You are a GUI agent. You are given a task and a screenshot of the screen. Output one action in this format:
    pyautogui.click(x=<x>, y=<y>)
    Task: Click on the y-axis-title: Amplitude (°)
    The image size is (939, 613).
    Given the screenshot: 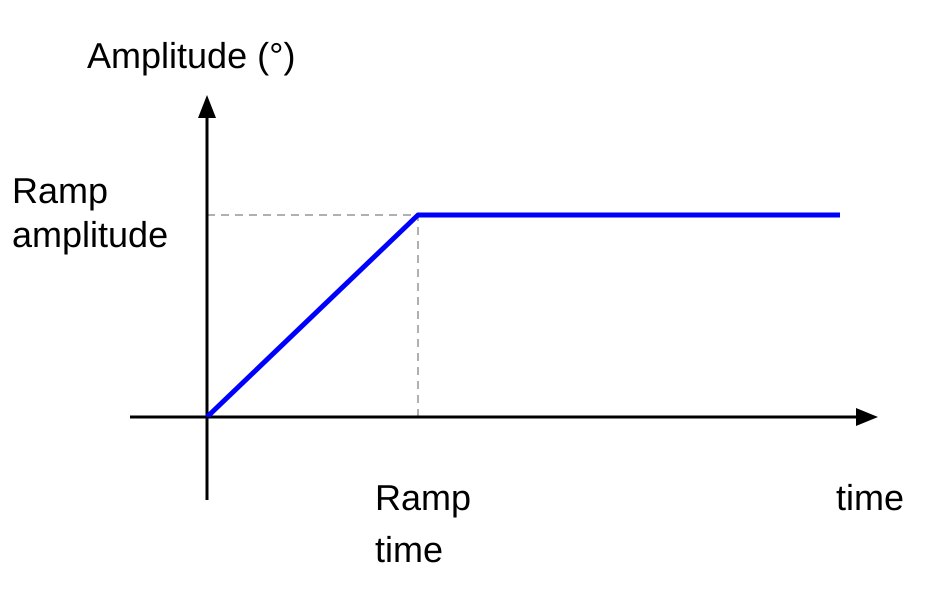 What is the action you would take?
    pyautogui.click(x=191, y=55)
    